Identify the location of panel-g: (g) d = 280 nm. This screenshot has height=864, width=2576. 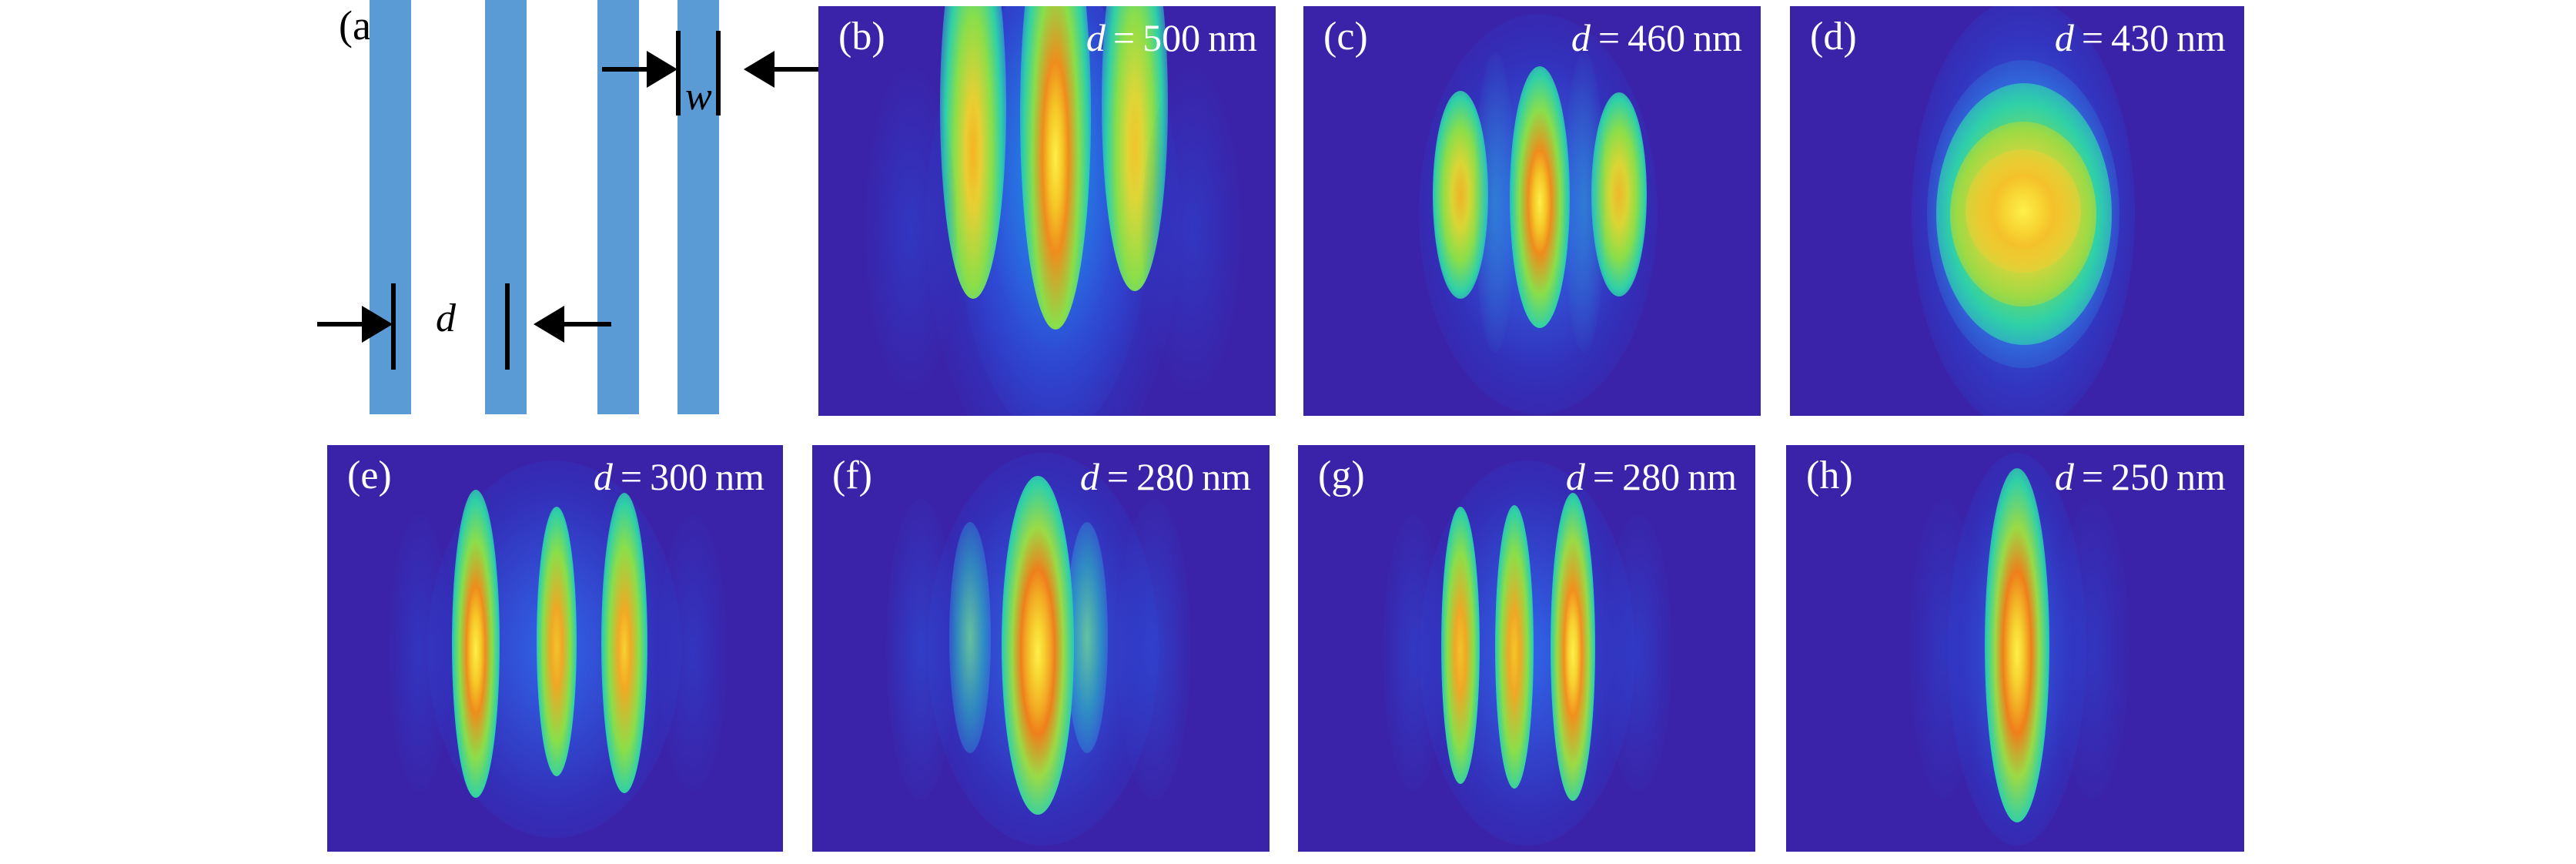
(1527, 648).